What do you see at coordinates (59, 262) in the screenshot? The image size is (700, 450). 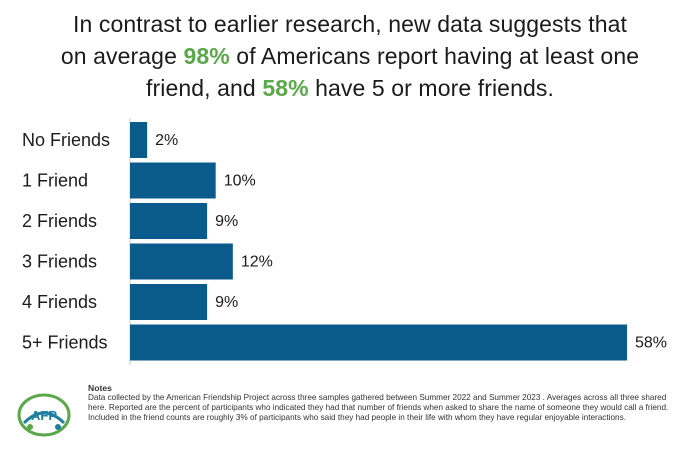 I see `category-label: 3 Friends` at bounding box center [59, 262].